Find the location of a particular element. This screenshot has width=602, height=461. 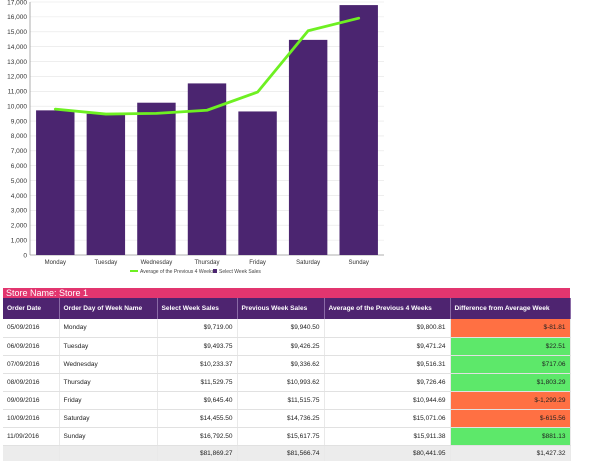

cell-previous-week-sales: $11,515.75 is located at coordinates (281, 400).